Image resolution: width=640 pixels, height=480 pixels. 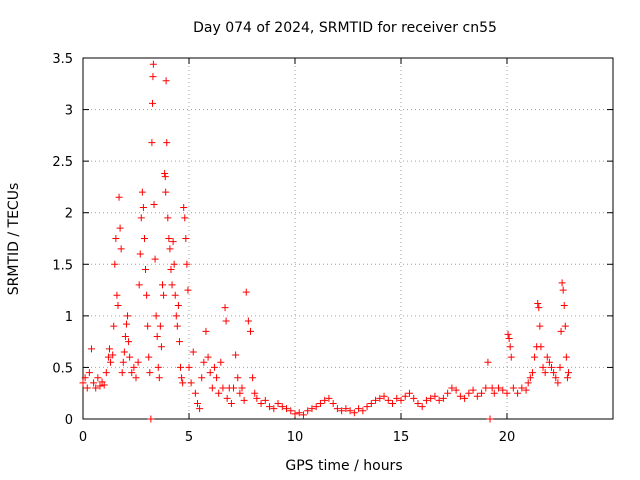 What do you see at coordinates (507, 437) in the screenshot?
I see `x-tick-label: 20` at bounding box center [507, 437].